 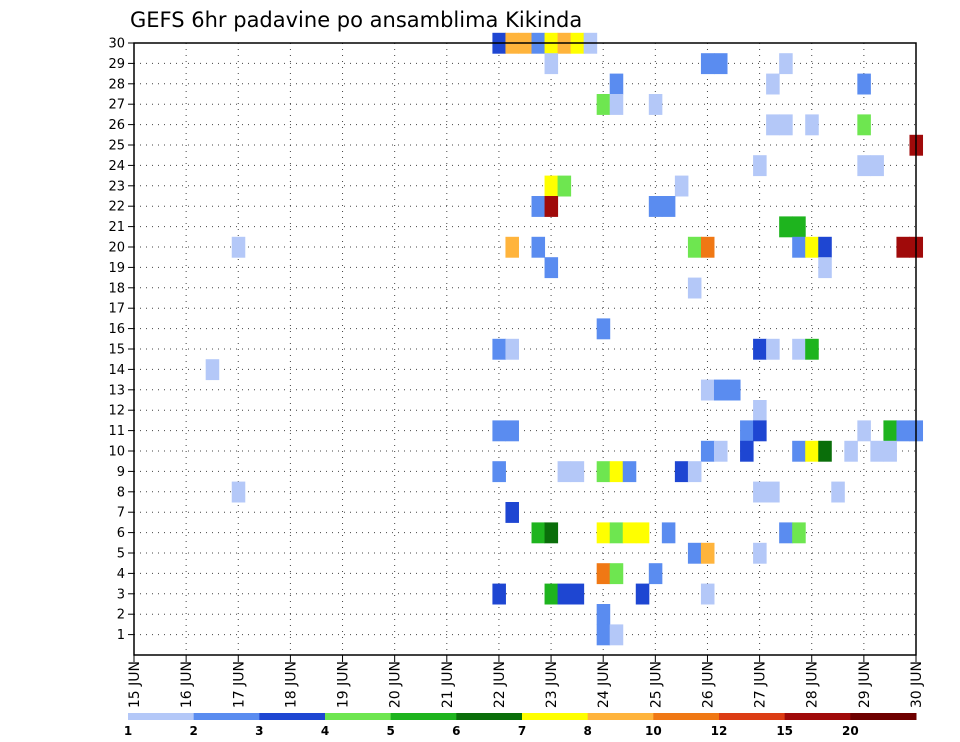 What do you see at coordinates (116, 309) in the screenshot?
I see `y-tick-label: 17` at bounding box center [116, 309].